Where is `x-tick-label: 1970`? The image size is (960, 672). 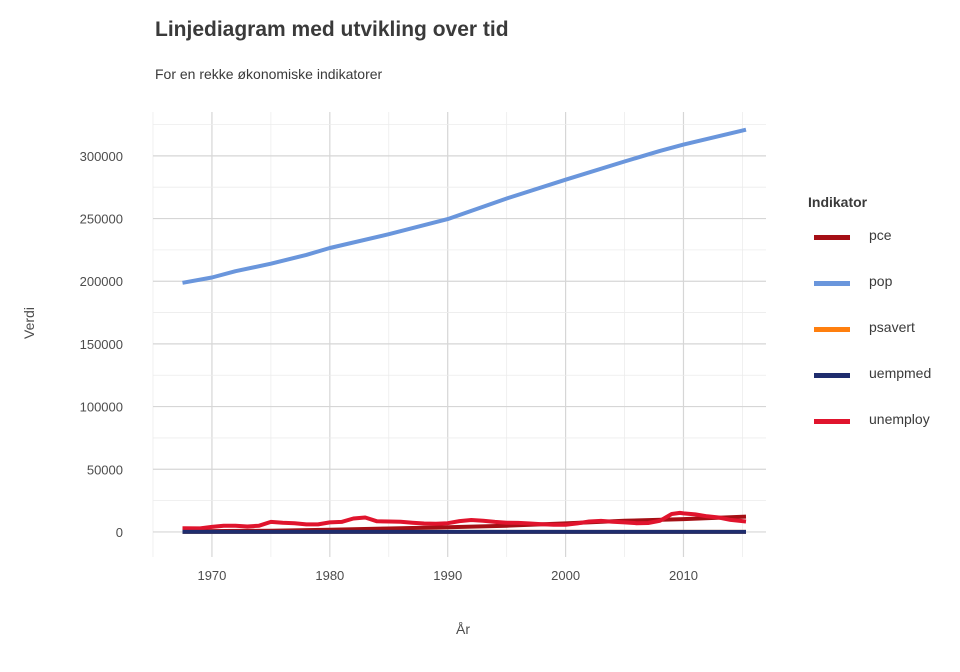
x-tick-label: 1970 is located at coordinates (211, 575).